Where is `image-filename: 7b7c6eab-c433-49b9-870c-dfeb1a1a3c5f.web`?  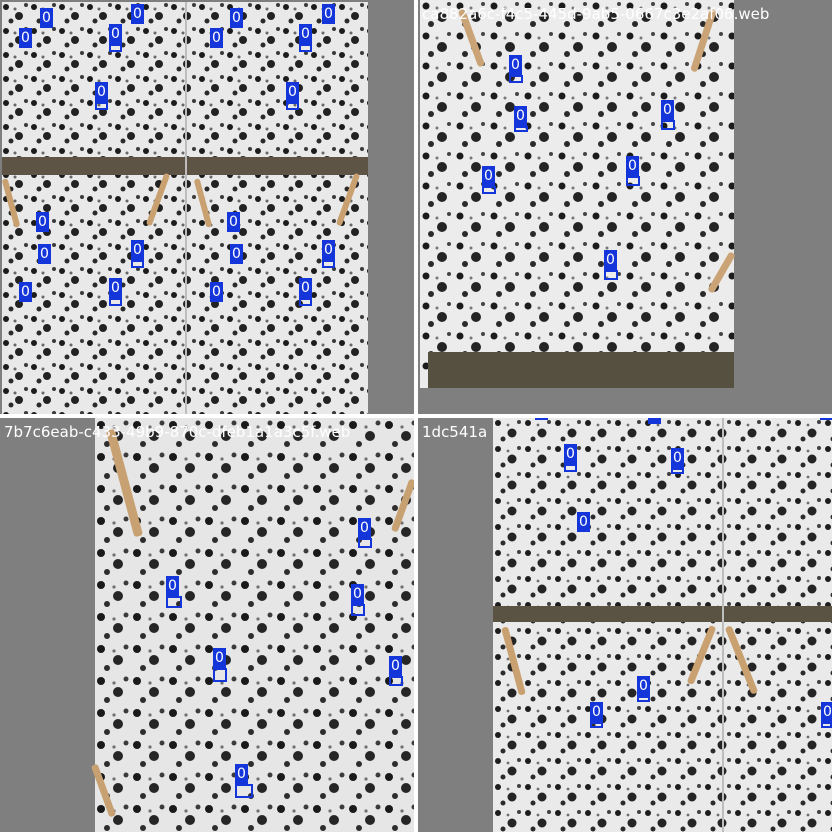
image-filename: 7b7c6eab-c433-49b9-870c-dfeb1a1a3c5f.web is located at coordinates (177, 432).